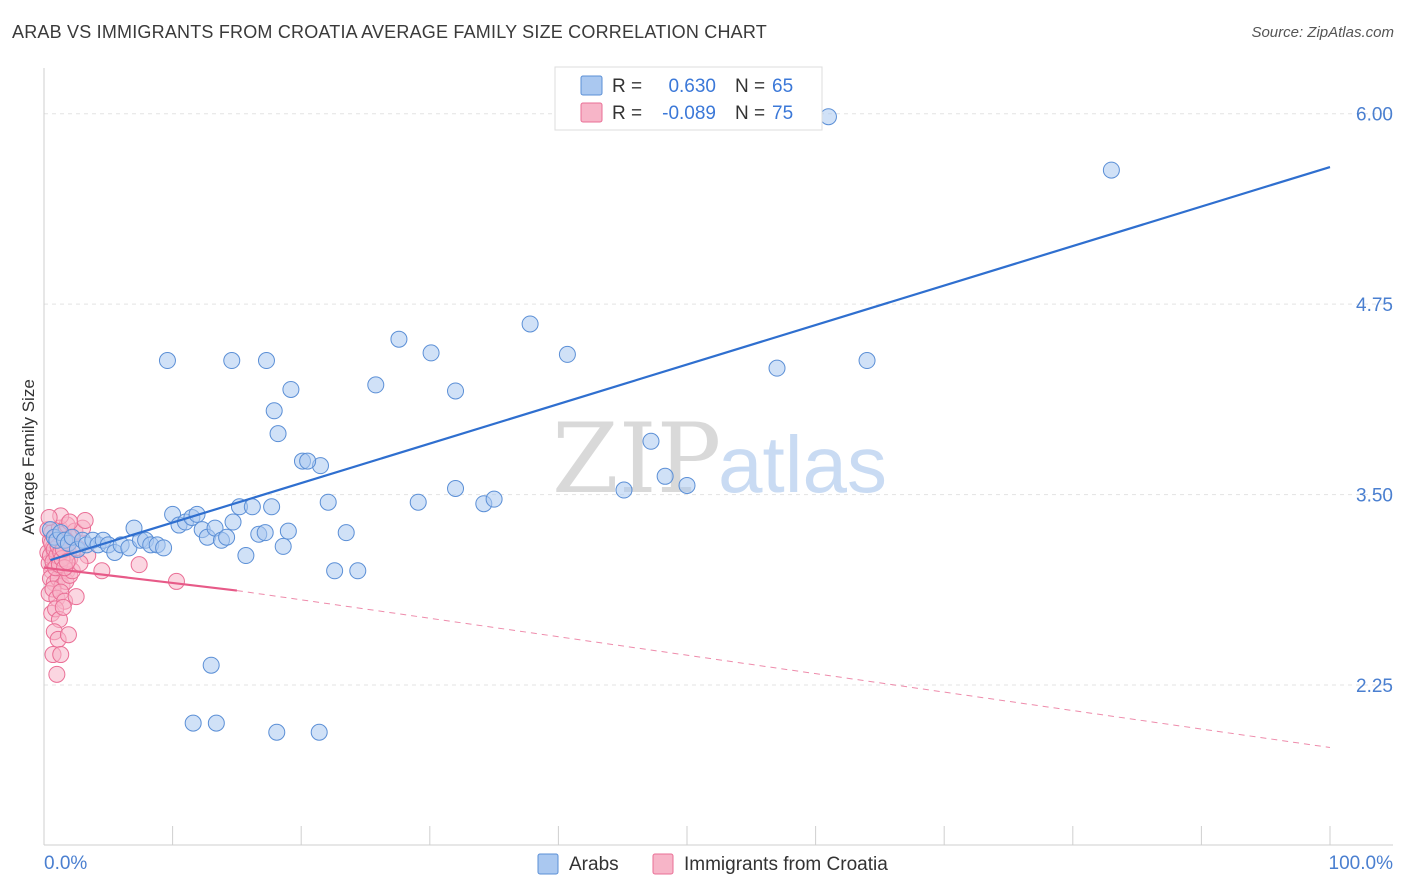  Describe the element at coordinates (783, 669) in the screenshot. I see `trend-line-croatia-extrapolated` at that location.